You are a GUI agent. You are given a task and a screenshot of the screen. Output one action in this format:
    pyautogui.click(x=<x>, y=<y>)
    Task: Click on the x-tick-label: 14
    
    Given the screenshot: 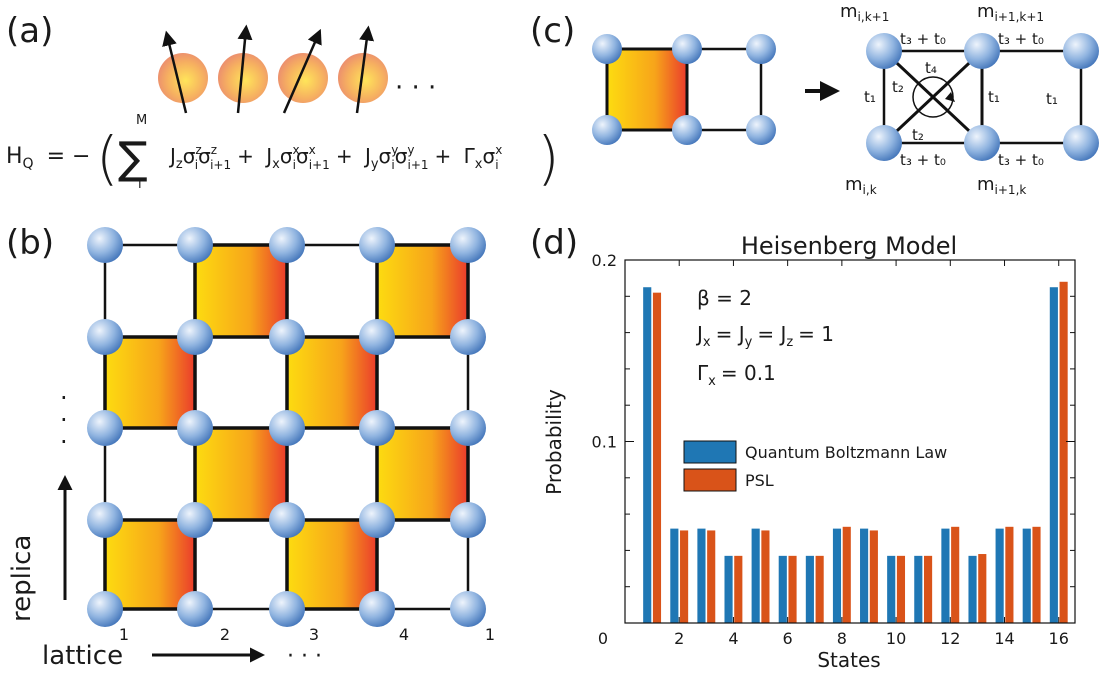 What is the action you would take?
    pyautogui.click(x=1004, y=638)
    